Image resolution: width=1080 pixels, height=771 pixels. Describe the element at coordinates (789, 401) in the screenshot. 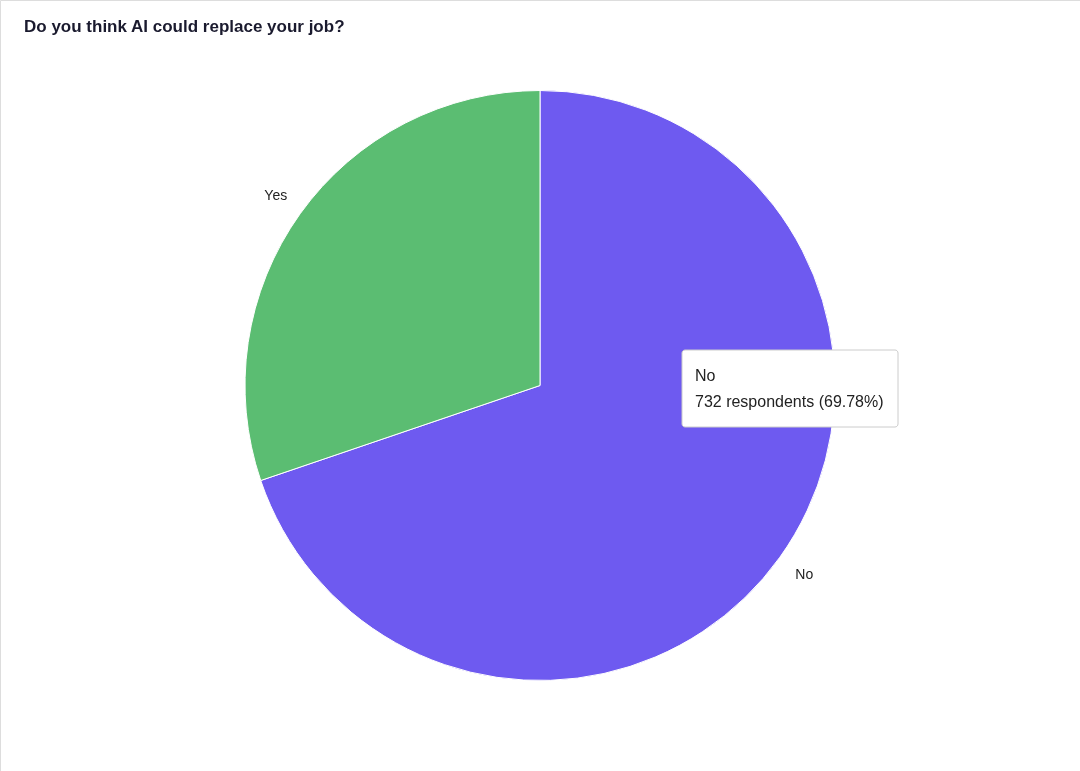

I see `text: 732 respondents (69.78%)` at that location.